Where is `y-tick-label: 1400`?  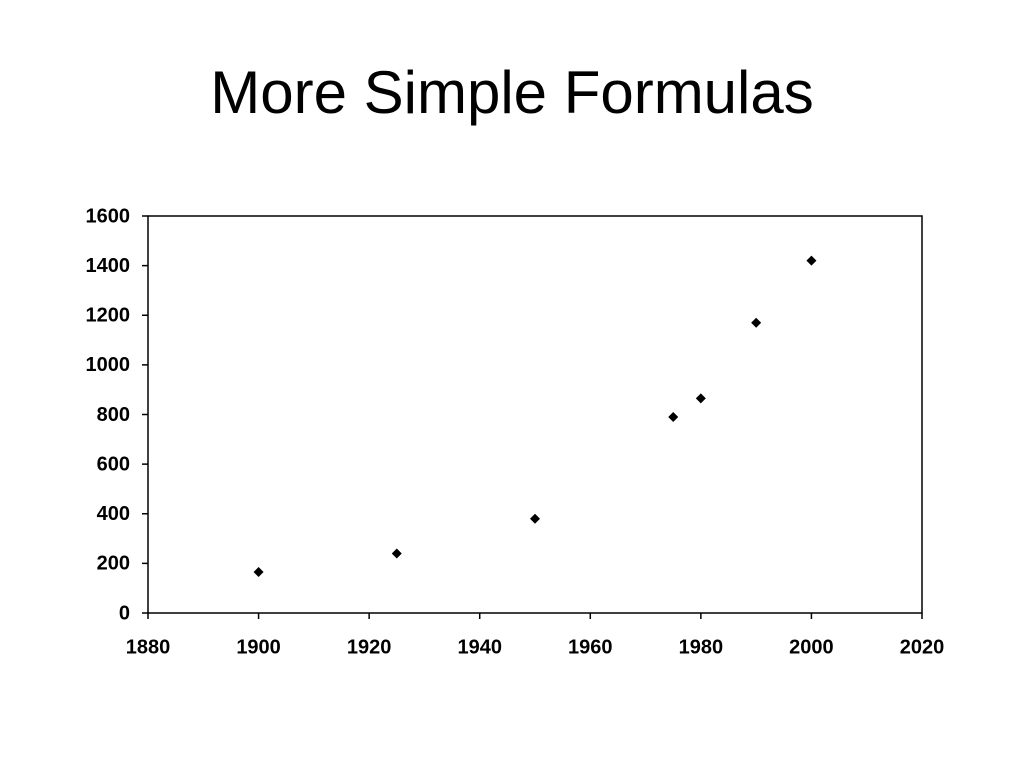 y-tick-label: 1400 is located at coordinates (108, 266).